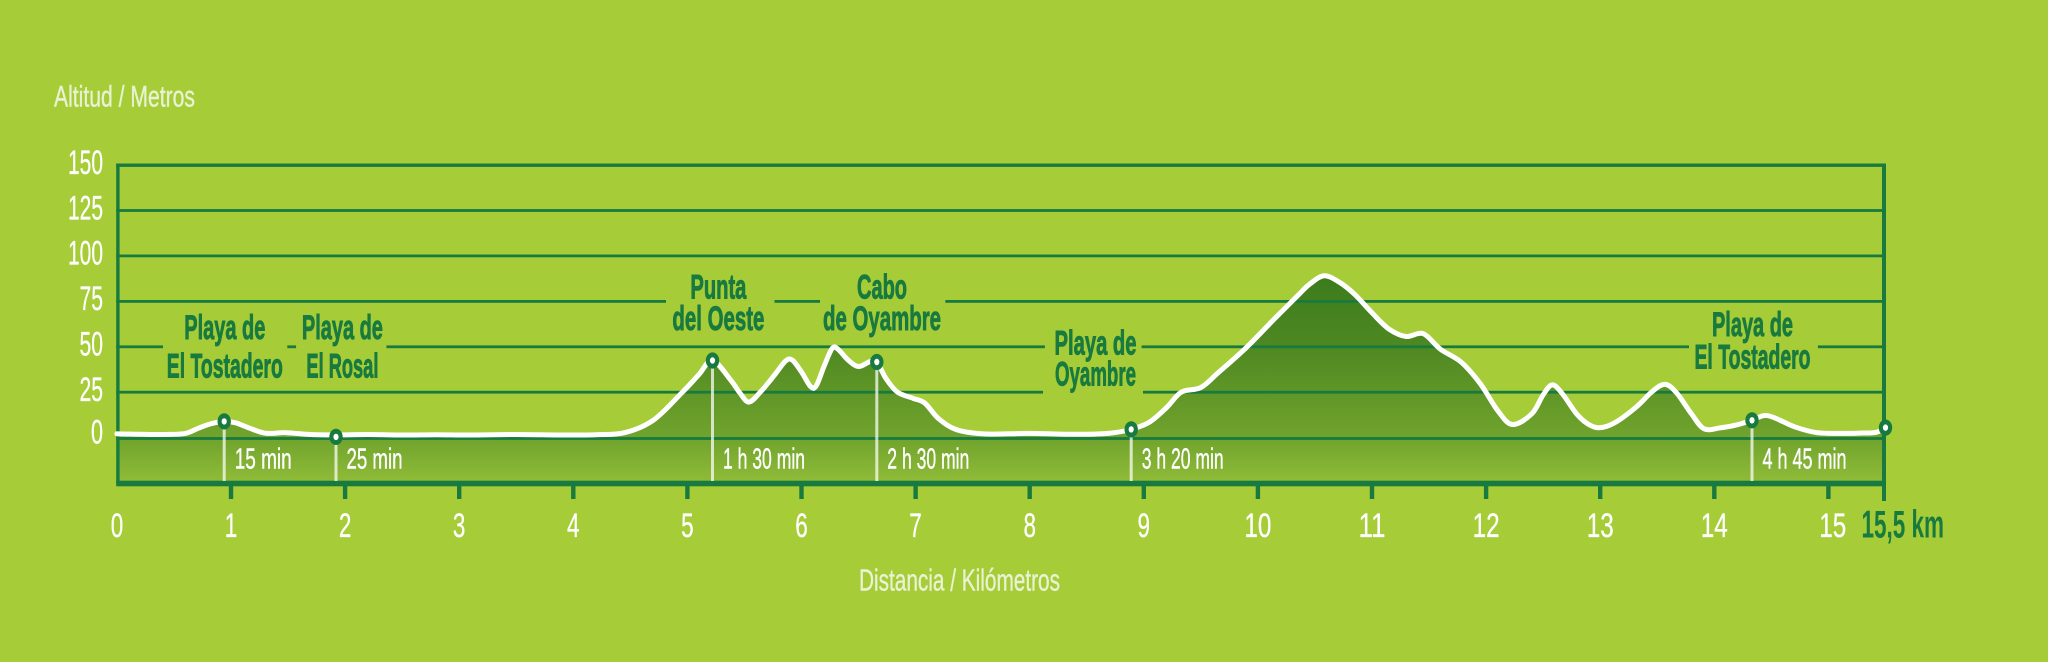 This screenshot has width=2048, height=662. I want to click on svg-text: 6, so click(801, 526).